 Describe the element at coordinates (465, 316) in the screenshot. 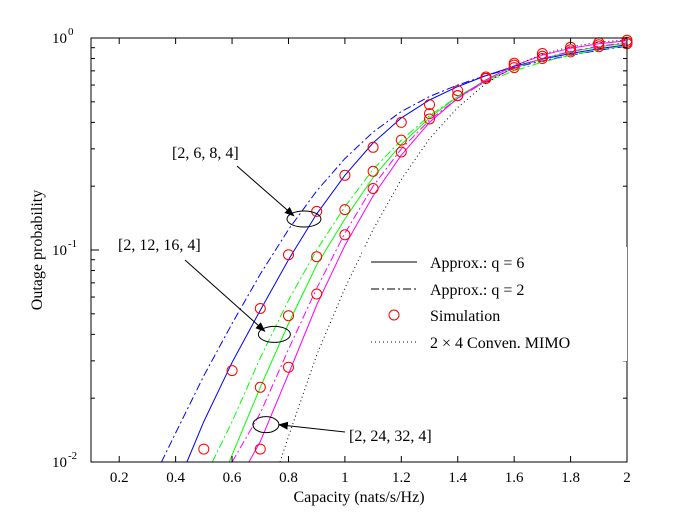

I see `legend-label-simulation: Simulation` at that location.